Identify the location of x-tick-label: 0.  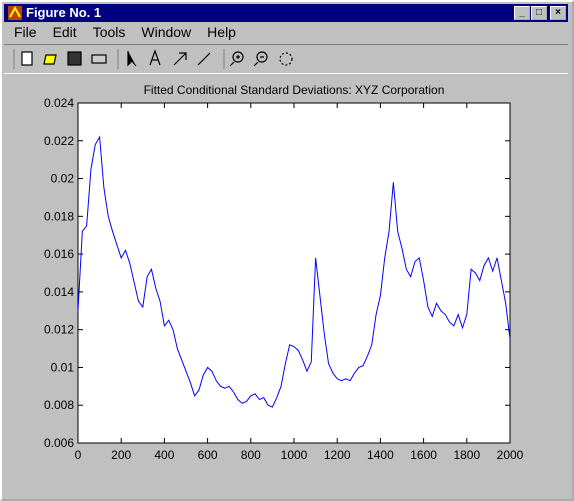
(78, 455).